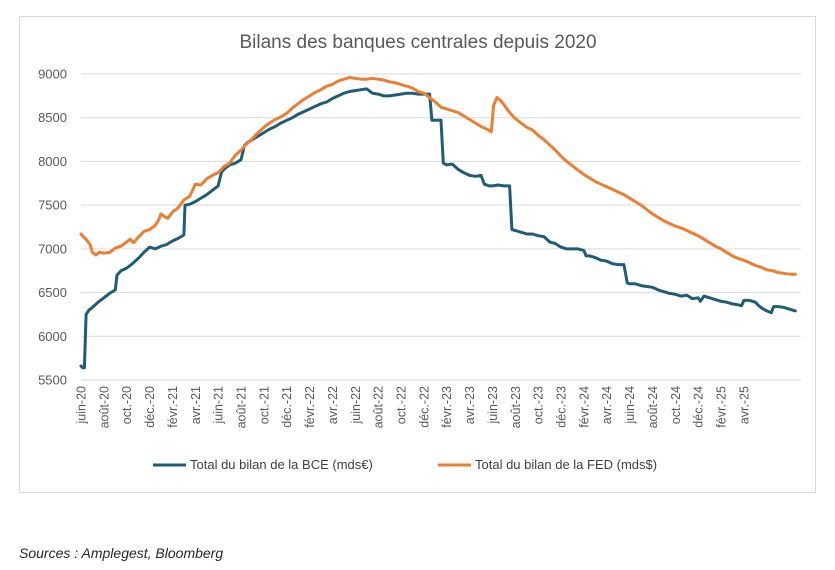  Describe the element at coordinates (281, 464) in the screenshot. I see `legend-label: Total du bilan de la BCE (mds€)` at that location.